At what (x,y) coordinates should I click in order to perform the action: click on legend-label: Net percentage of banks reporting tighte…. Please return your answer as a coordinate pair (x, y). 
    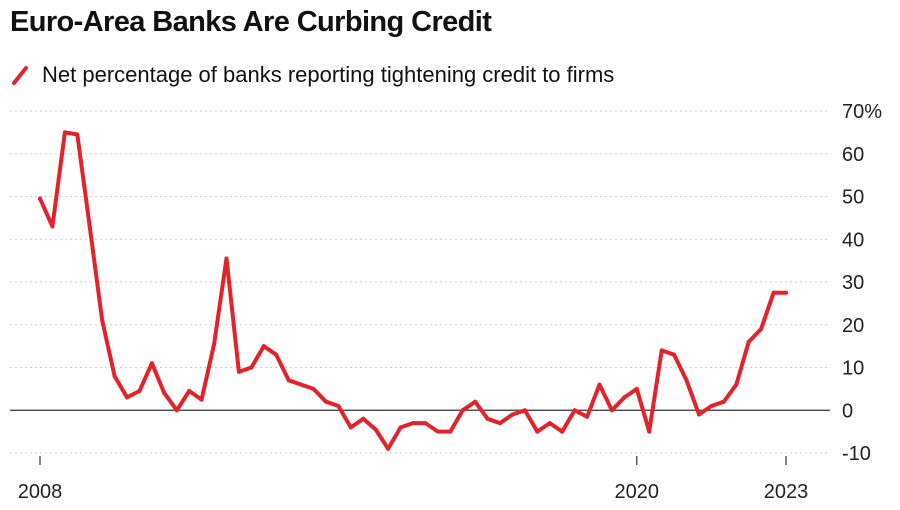
    Looking at the image, I should click on (328, 74).